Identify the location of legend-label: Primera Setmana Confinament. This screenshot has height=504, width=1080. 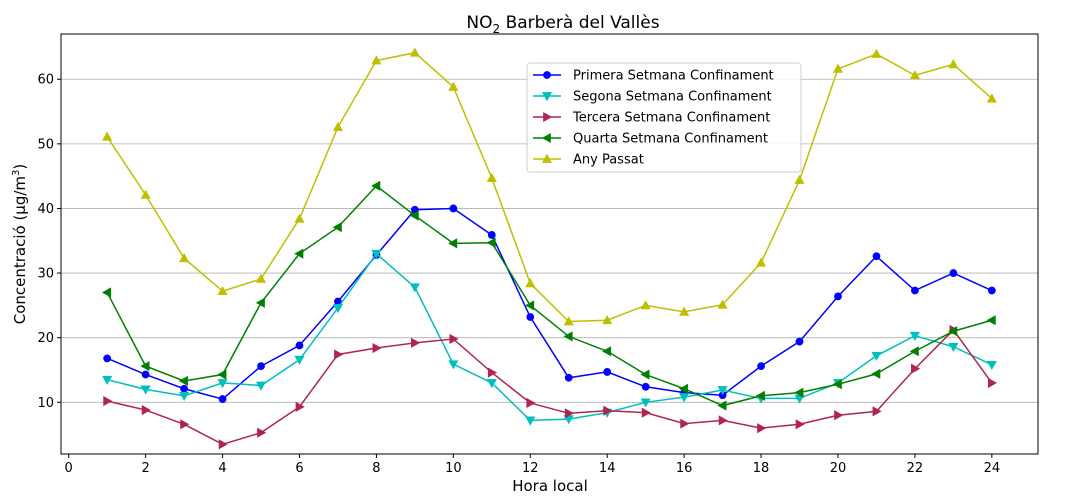
(673, 76).